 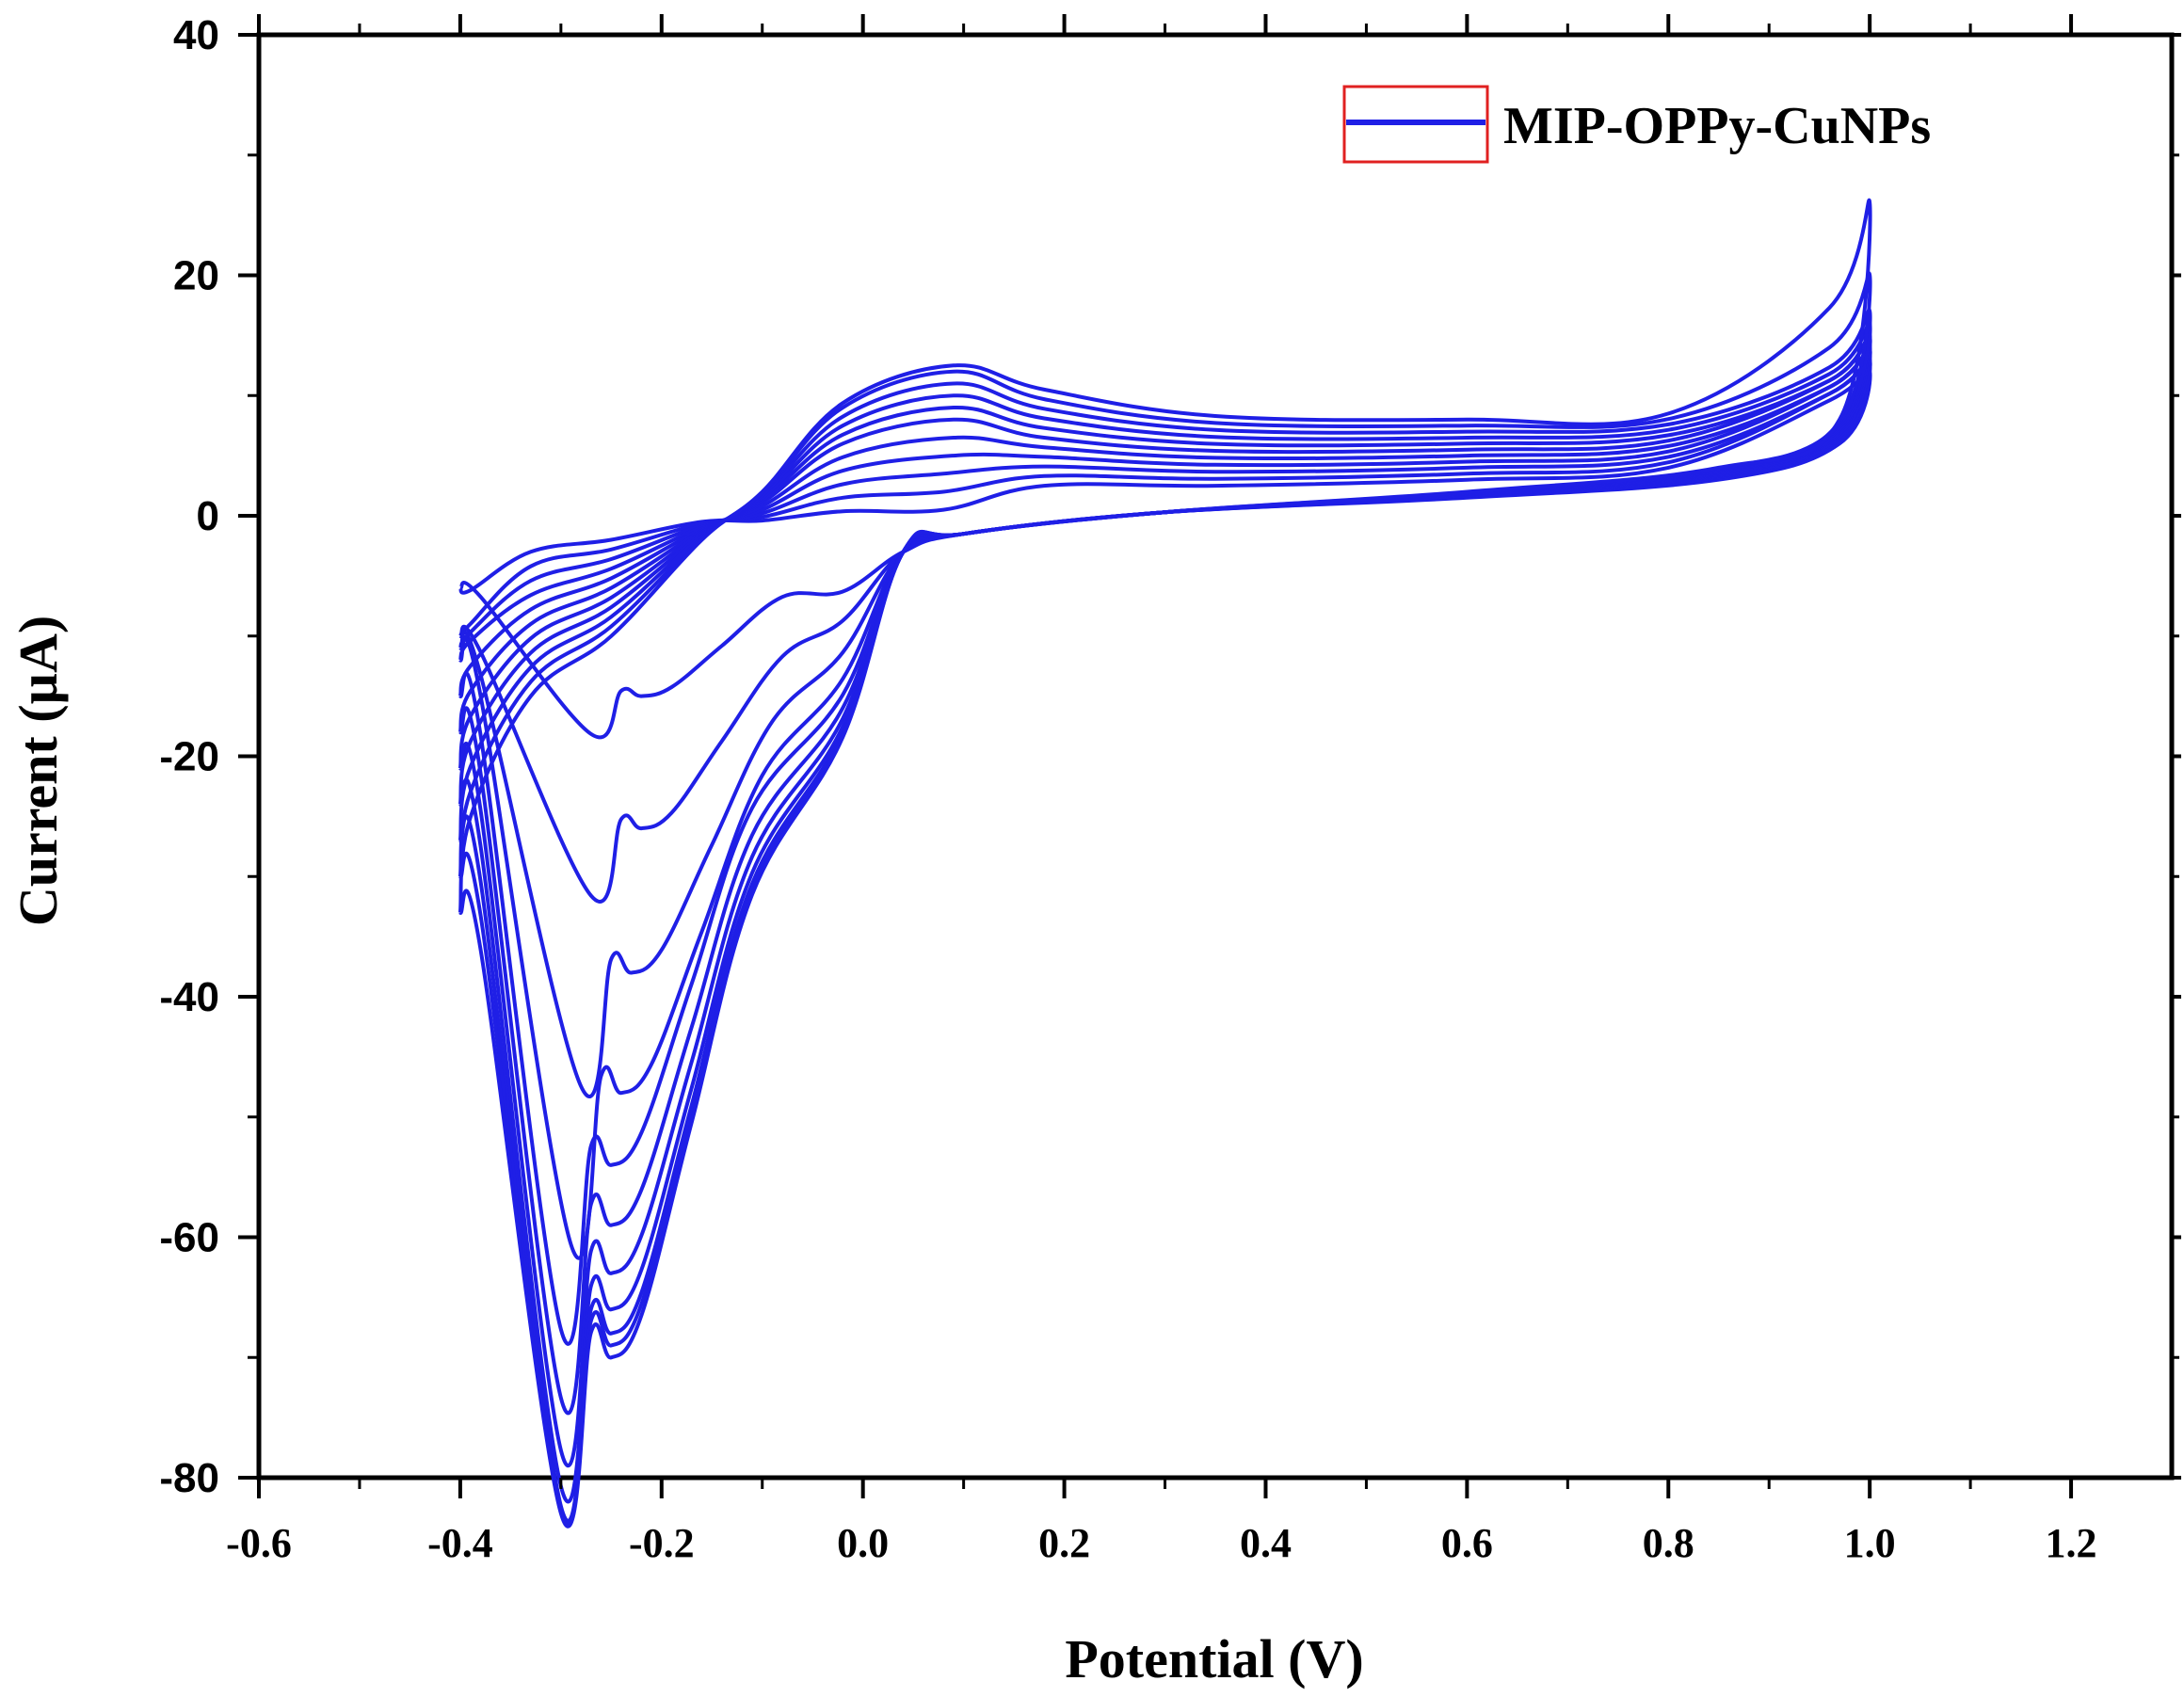 I want to click on x-tick-label: 0.2, so click(x=1064, y=1543).